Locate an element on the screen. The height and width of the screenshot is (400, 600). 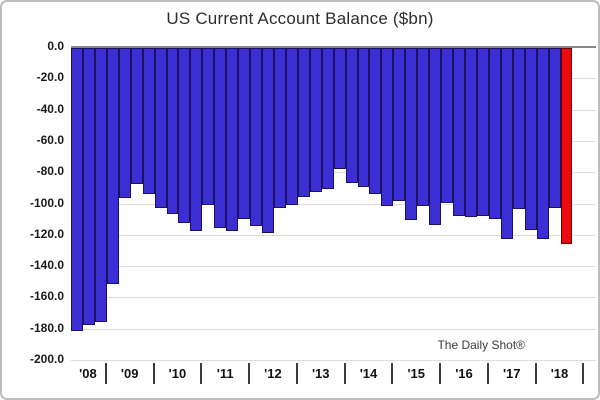
x-axis-year-label: '17 is located at coordinates (513, 373).